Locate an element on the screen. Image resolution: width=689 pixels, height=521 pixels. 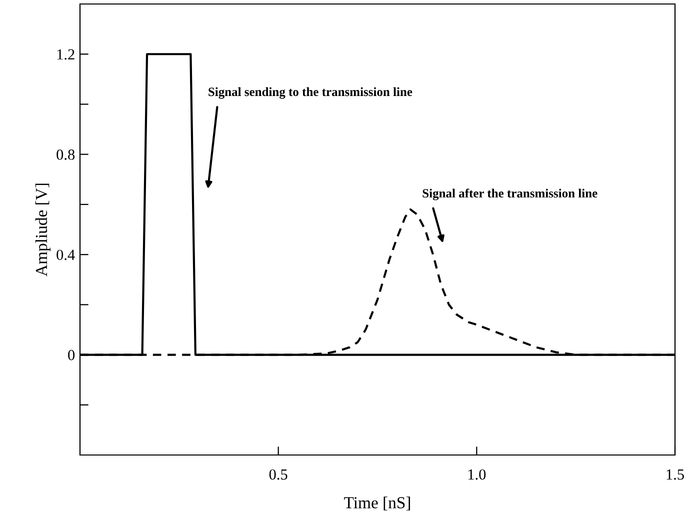
y-tick-label: 0 is located at coordinates (71, 355).